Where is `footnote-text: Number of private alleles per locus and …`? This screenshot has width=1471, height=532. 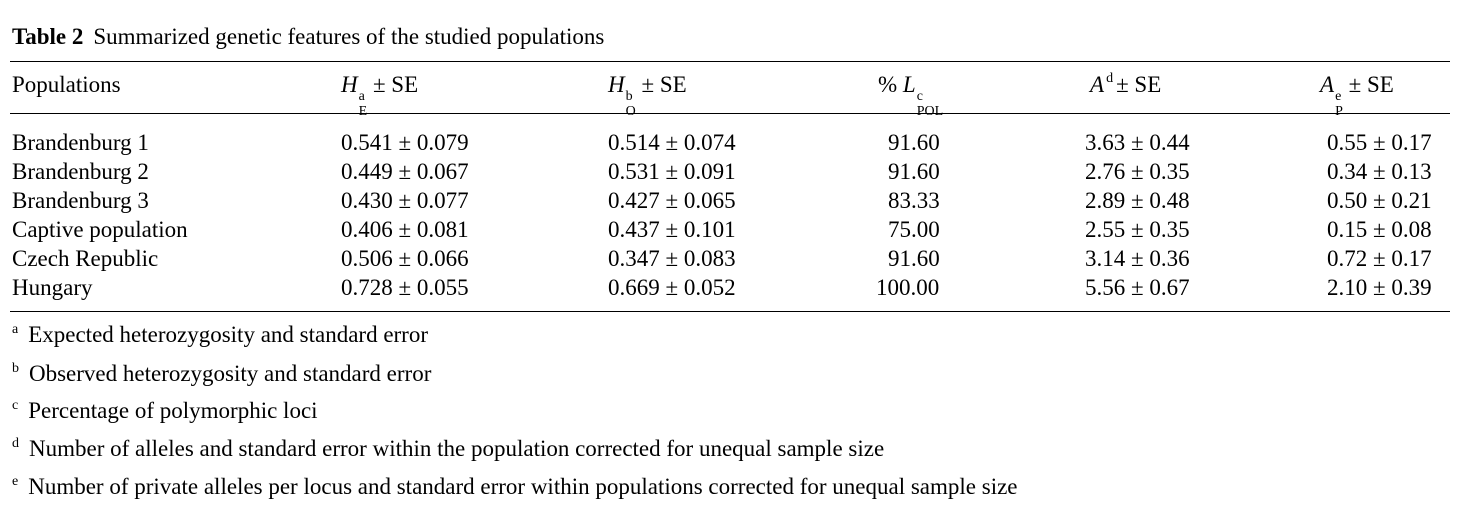 footnote-text: Number of private alleles per locus and … is located at coordinates (523, 486).